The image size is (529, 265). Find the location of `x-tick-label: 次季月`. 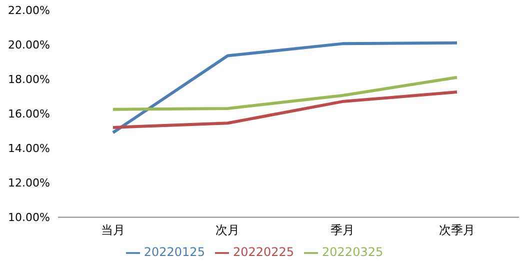

x-tick-label: 次季月 is located at coordinates (457, 229).